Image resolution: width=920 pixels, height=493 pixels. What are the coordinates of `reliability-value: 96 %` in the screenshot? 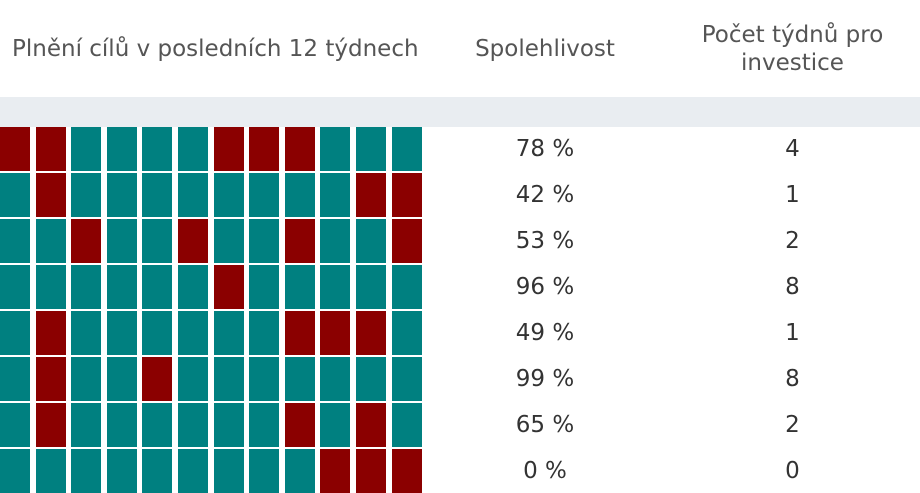 It's located at (545, 287).